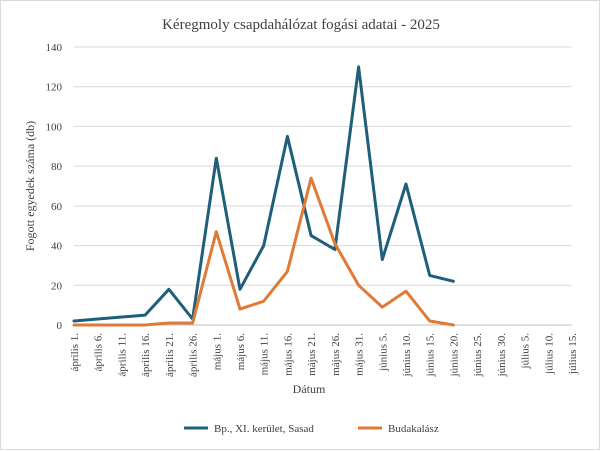  What do you see at coordinates (413, 429) in the screenshot?
I see `legend-label-2: Budakalász` at bounding box center [413, 429].